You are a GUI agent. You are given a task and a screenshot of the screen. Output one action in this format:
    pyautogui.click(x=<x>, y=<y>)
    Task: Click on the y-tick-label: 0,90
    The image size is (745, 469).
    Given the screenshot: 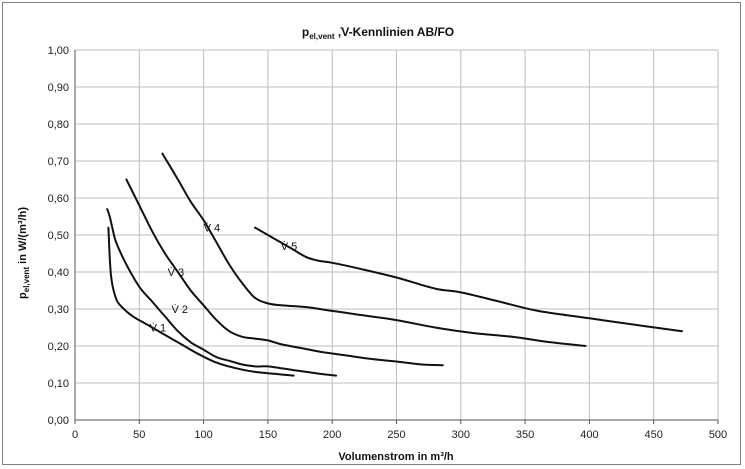 What is the action you would take?
    pyautogui.click(x=58, y=88)
    